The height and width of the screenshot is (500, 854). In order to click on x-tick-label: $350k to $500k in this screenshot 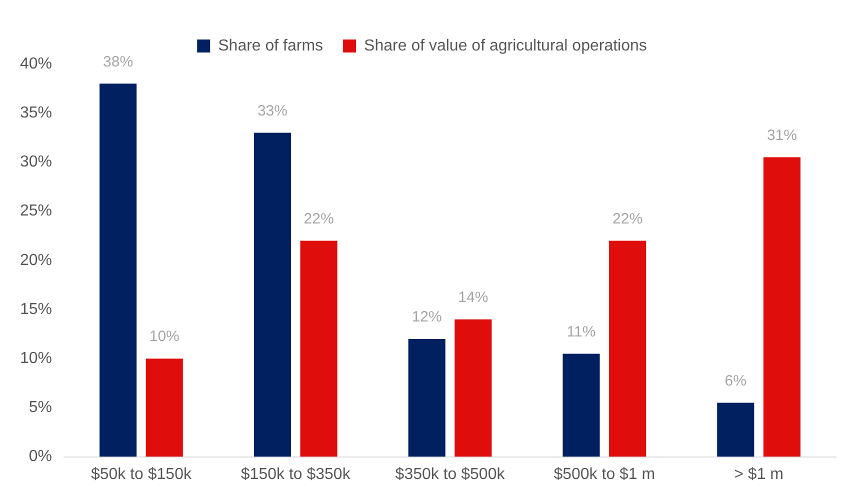, I will do `click(450, 474)`.